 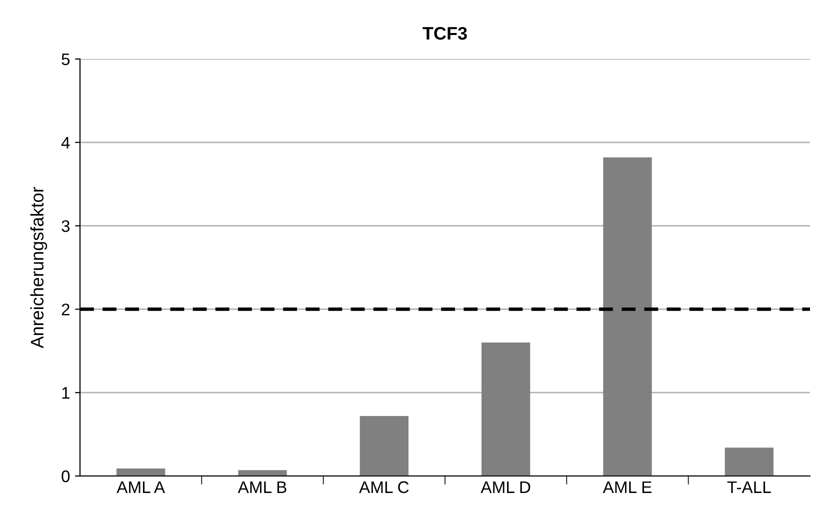 I want to click on x-tick-label: AML A, so click(x=141, y=487).